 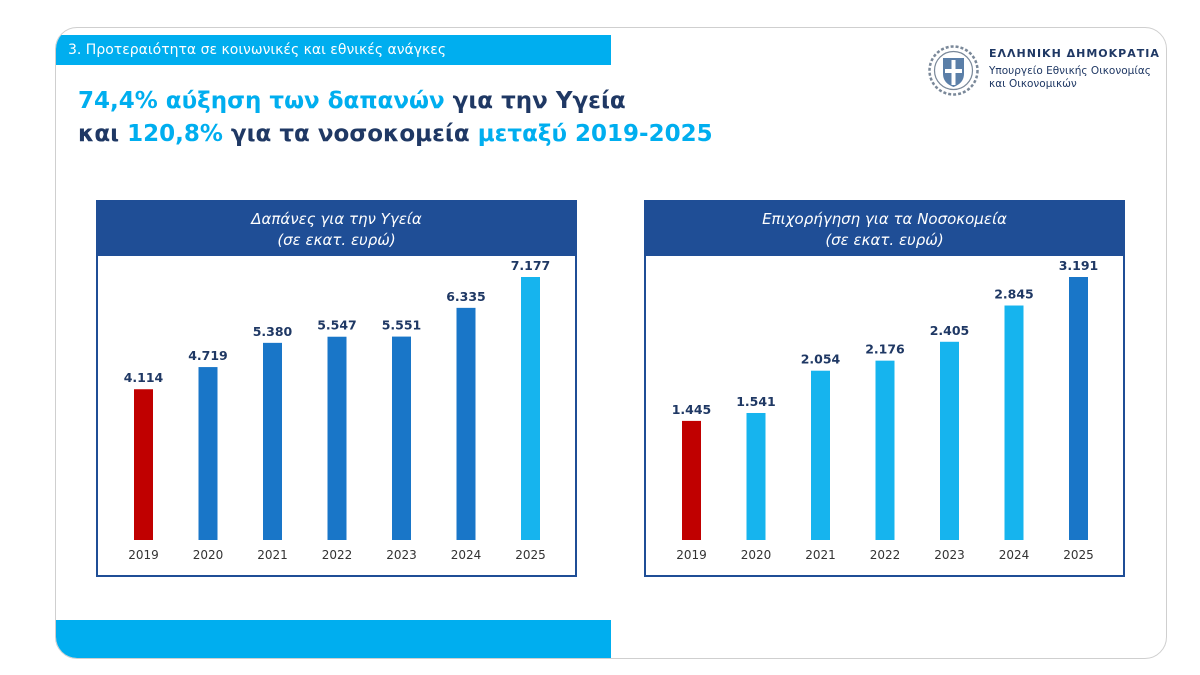 What do you see at coordinates (1079, 265) in the screenshot?
I see `hospitals-value-label-2025: 3.191` at bounding box center [1079, 265].